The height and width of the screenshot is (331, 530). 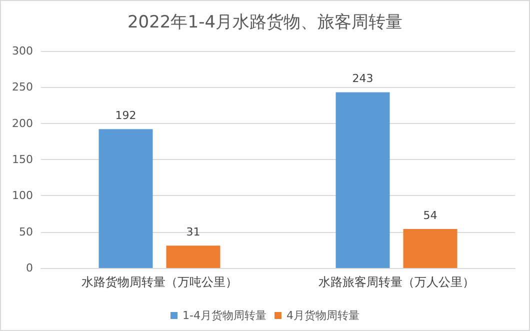 I want to click on x-tick-label: 水路旅客周转量（万人公里）, so click(x=396, y=282).